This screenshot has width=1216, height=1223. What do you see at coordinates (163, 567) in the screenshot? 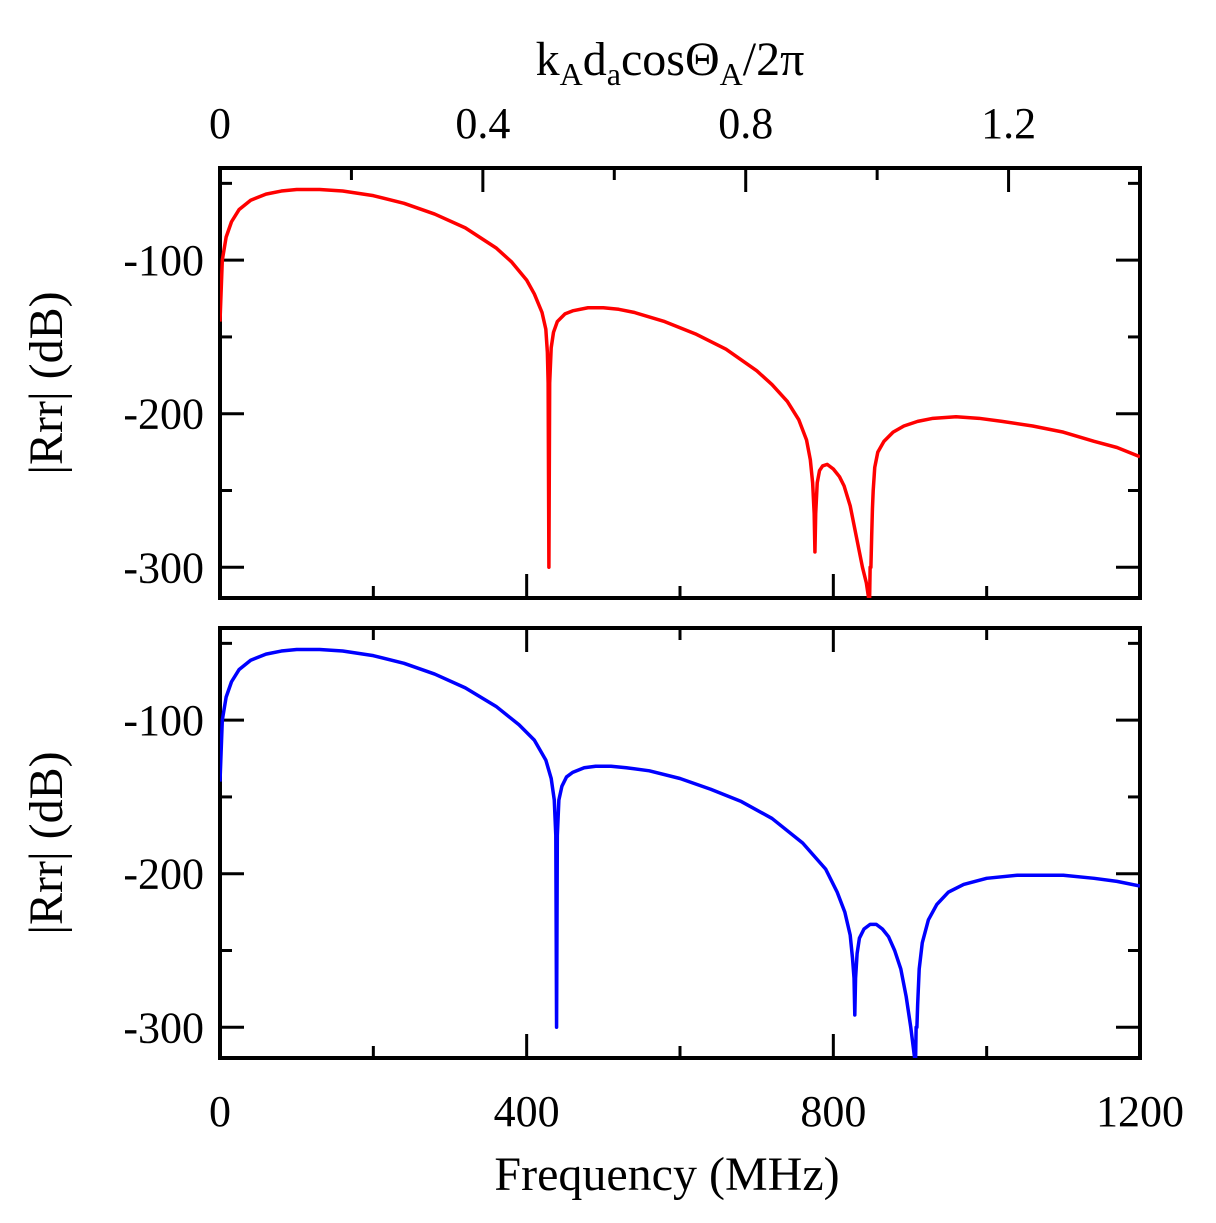
I see `top-ytick-label: -300` at bounding box center [163, 567].